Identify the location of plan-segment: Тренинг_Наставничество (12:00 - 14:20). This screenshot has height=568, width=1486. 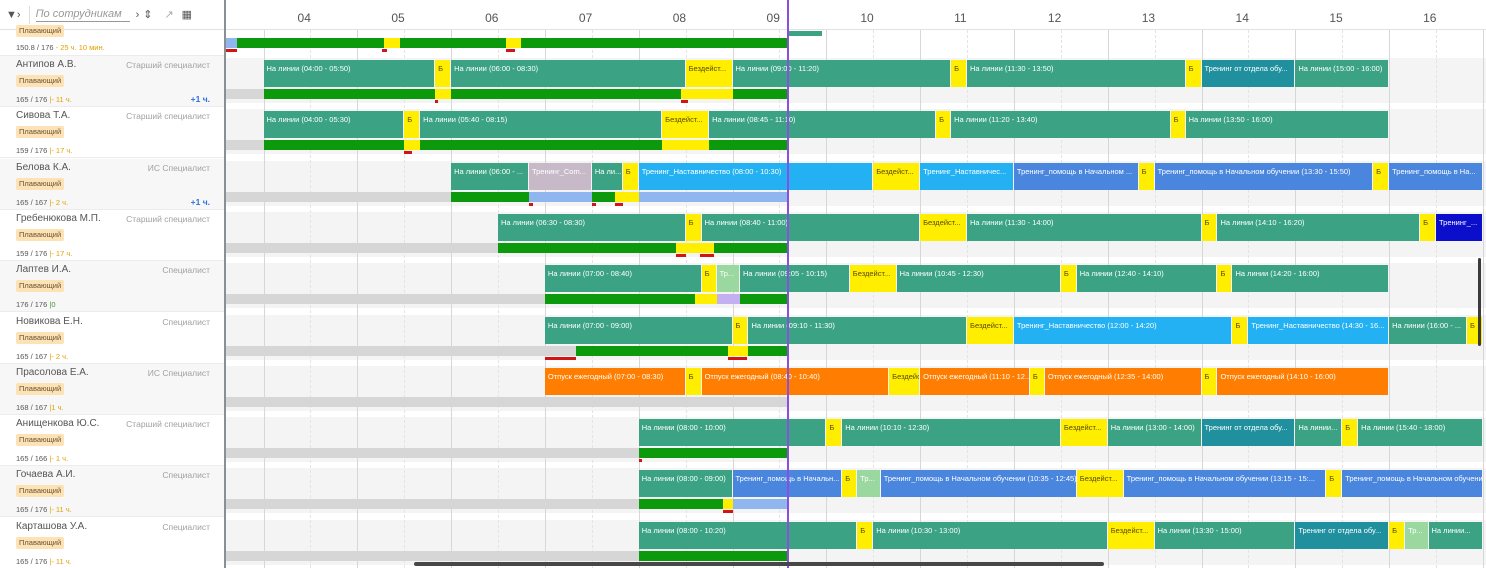
(1122, 330).